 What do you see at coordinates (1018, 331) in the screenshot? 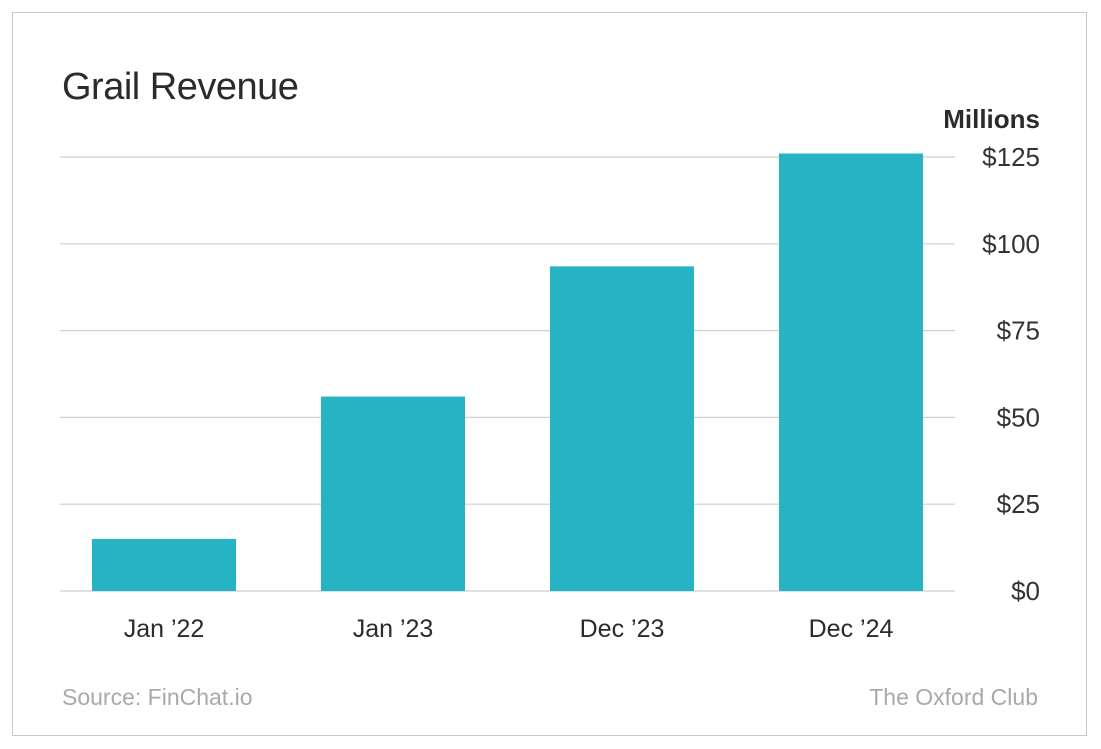
I see `y-tick-label: $75` at bounding box center [1018, 331].